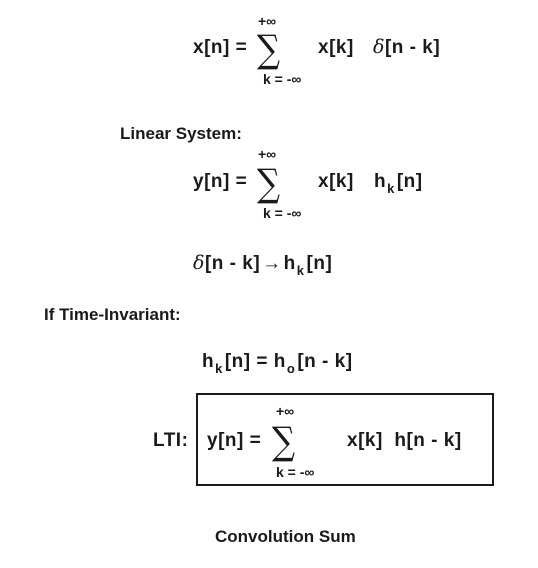 The image size is (538, 568). What do you see at coordinates (269, 183) in the screenshot?
I see `eq2-sigma-symbol: ∑` at bounding box center [269, 183].